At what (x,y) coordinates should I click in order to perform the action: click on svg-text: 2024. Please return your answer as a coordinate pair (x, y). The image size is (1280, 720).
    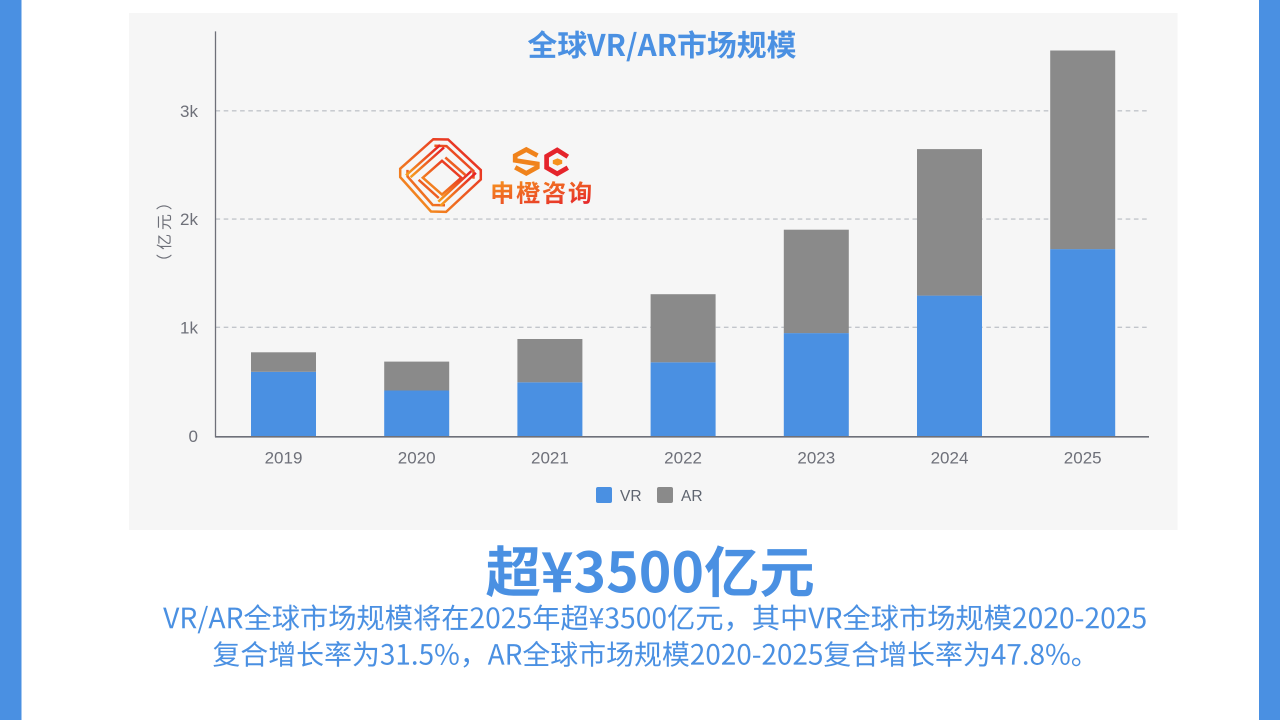
    Looking at the image, I should click on (950, 458).